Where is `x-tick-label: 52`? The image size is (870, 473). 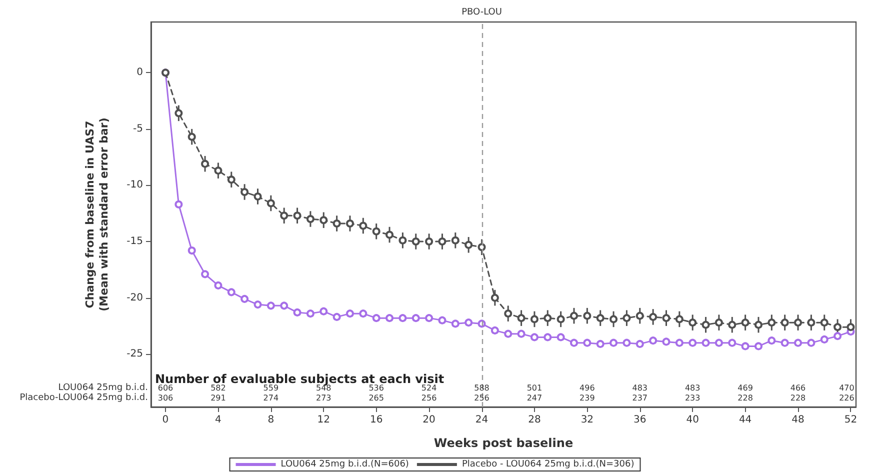
x-tick-label: 52 is located at coordinates (851, 420).